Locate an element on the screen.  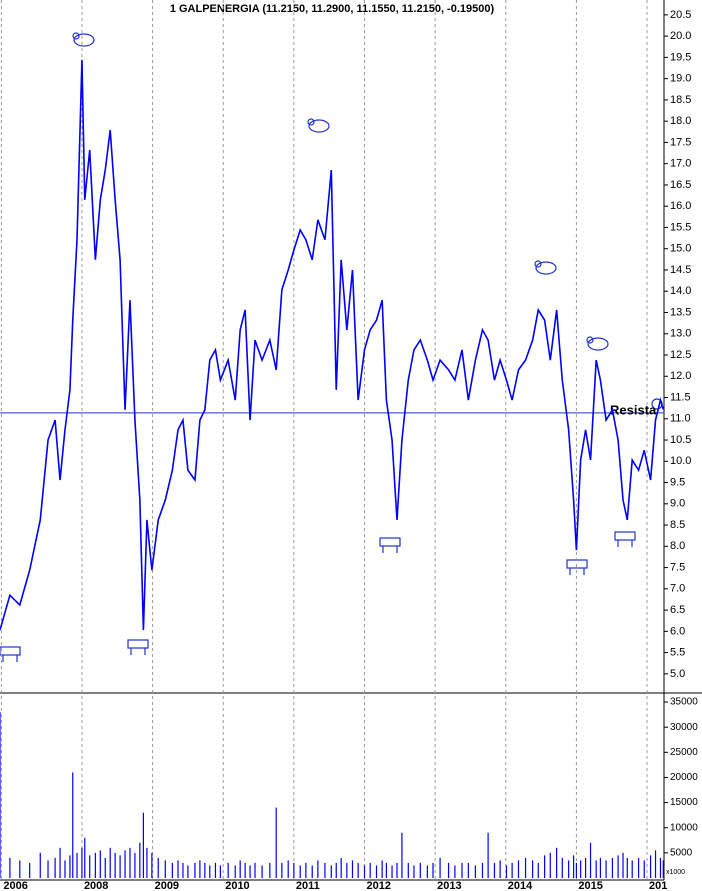
y-tick-label: 20.0 is located at coordinates (680, 36).